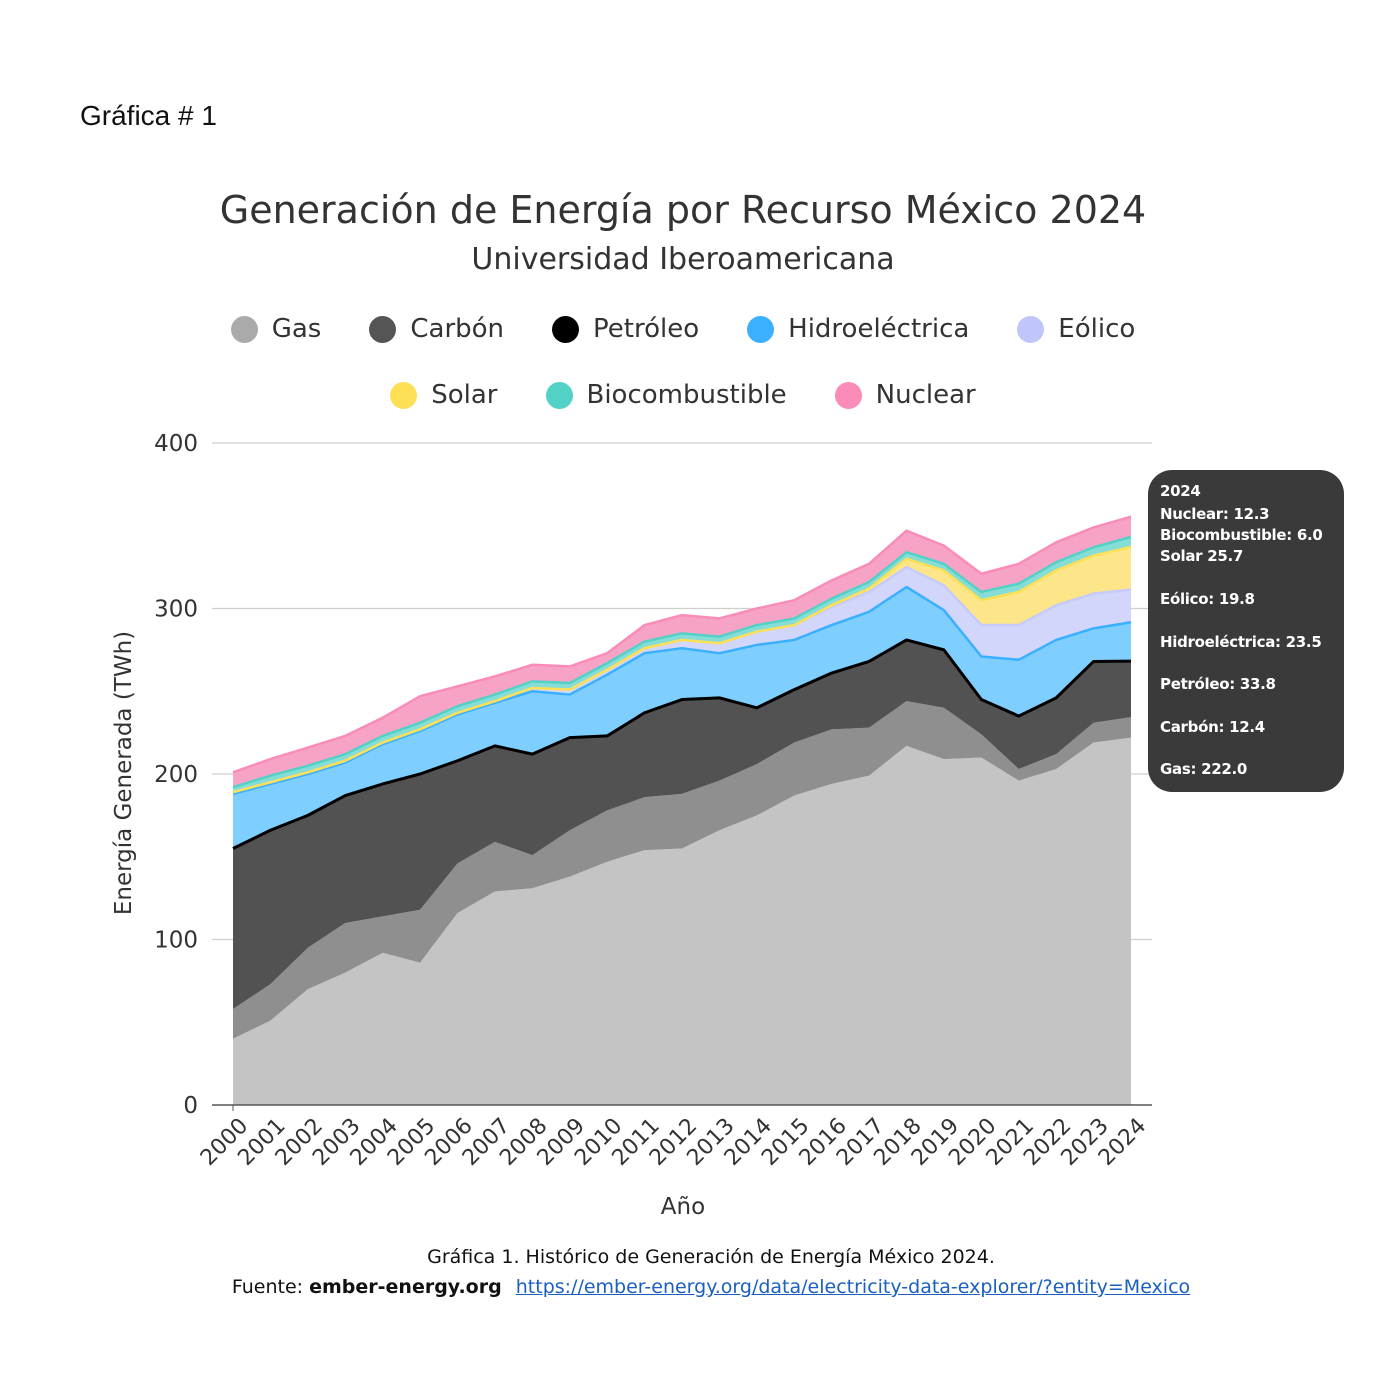 The image size is (1400, 1400). Describe the element at coordinates (124, 773) in the screenshot. I see `y-axis-title: Energía Generada (TWh)` at that location.